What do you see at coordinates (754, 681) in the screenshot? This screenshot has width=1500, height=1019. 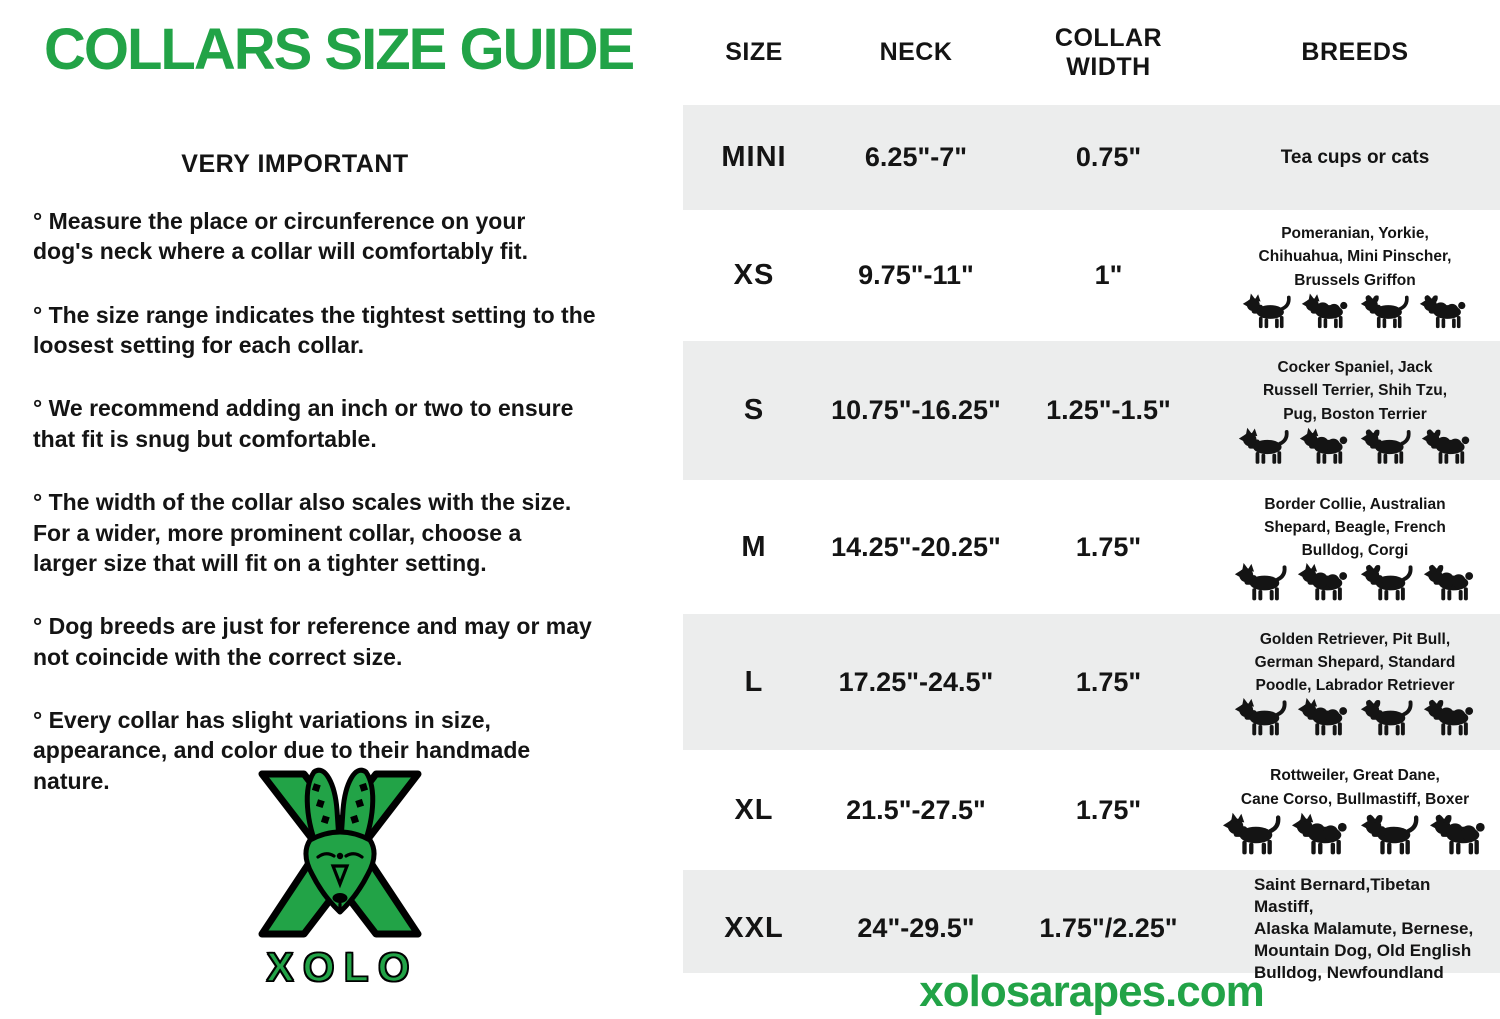 I see `size-cell: L` at bounding box center [754, 681].